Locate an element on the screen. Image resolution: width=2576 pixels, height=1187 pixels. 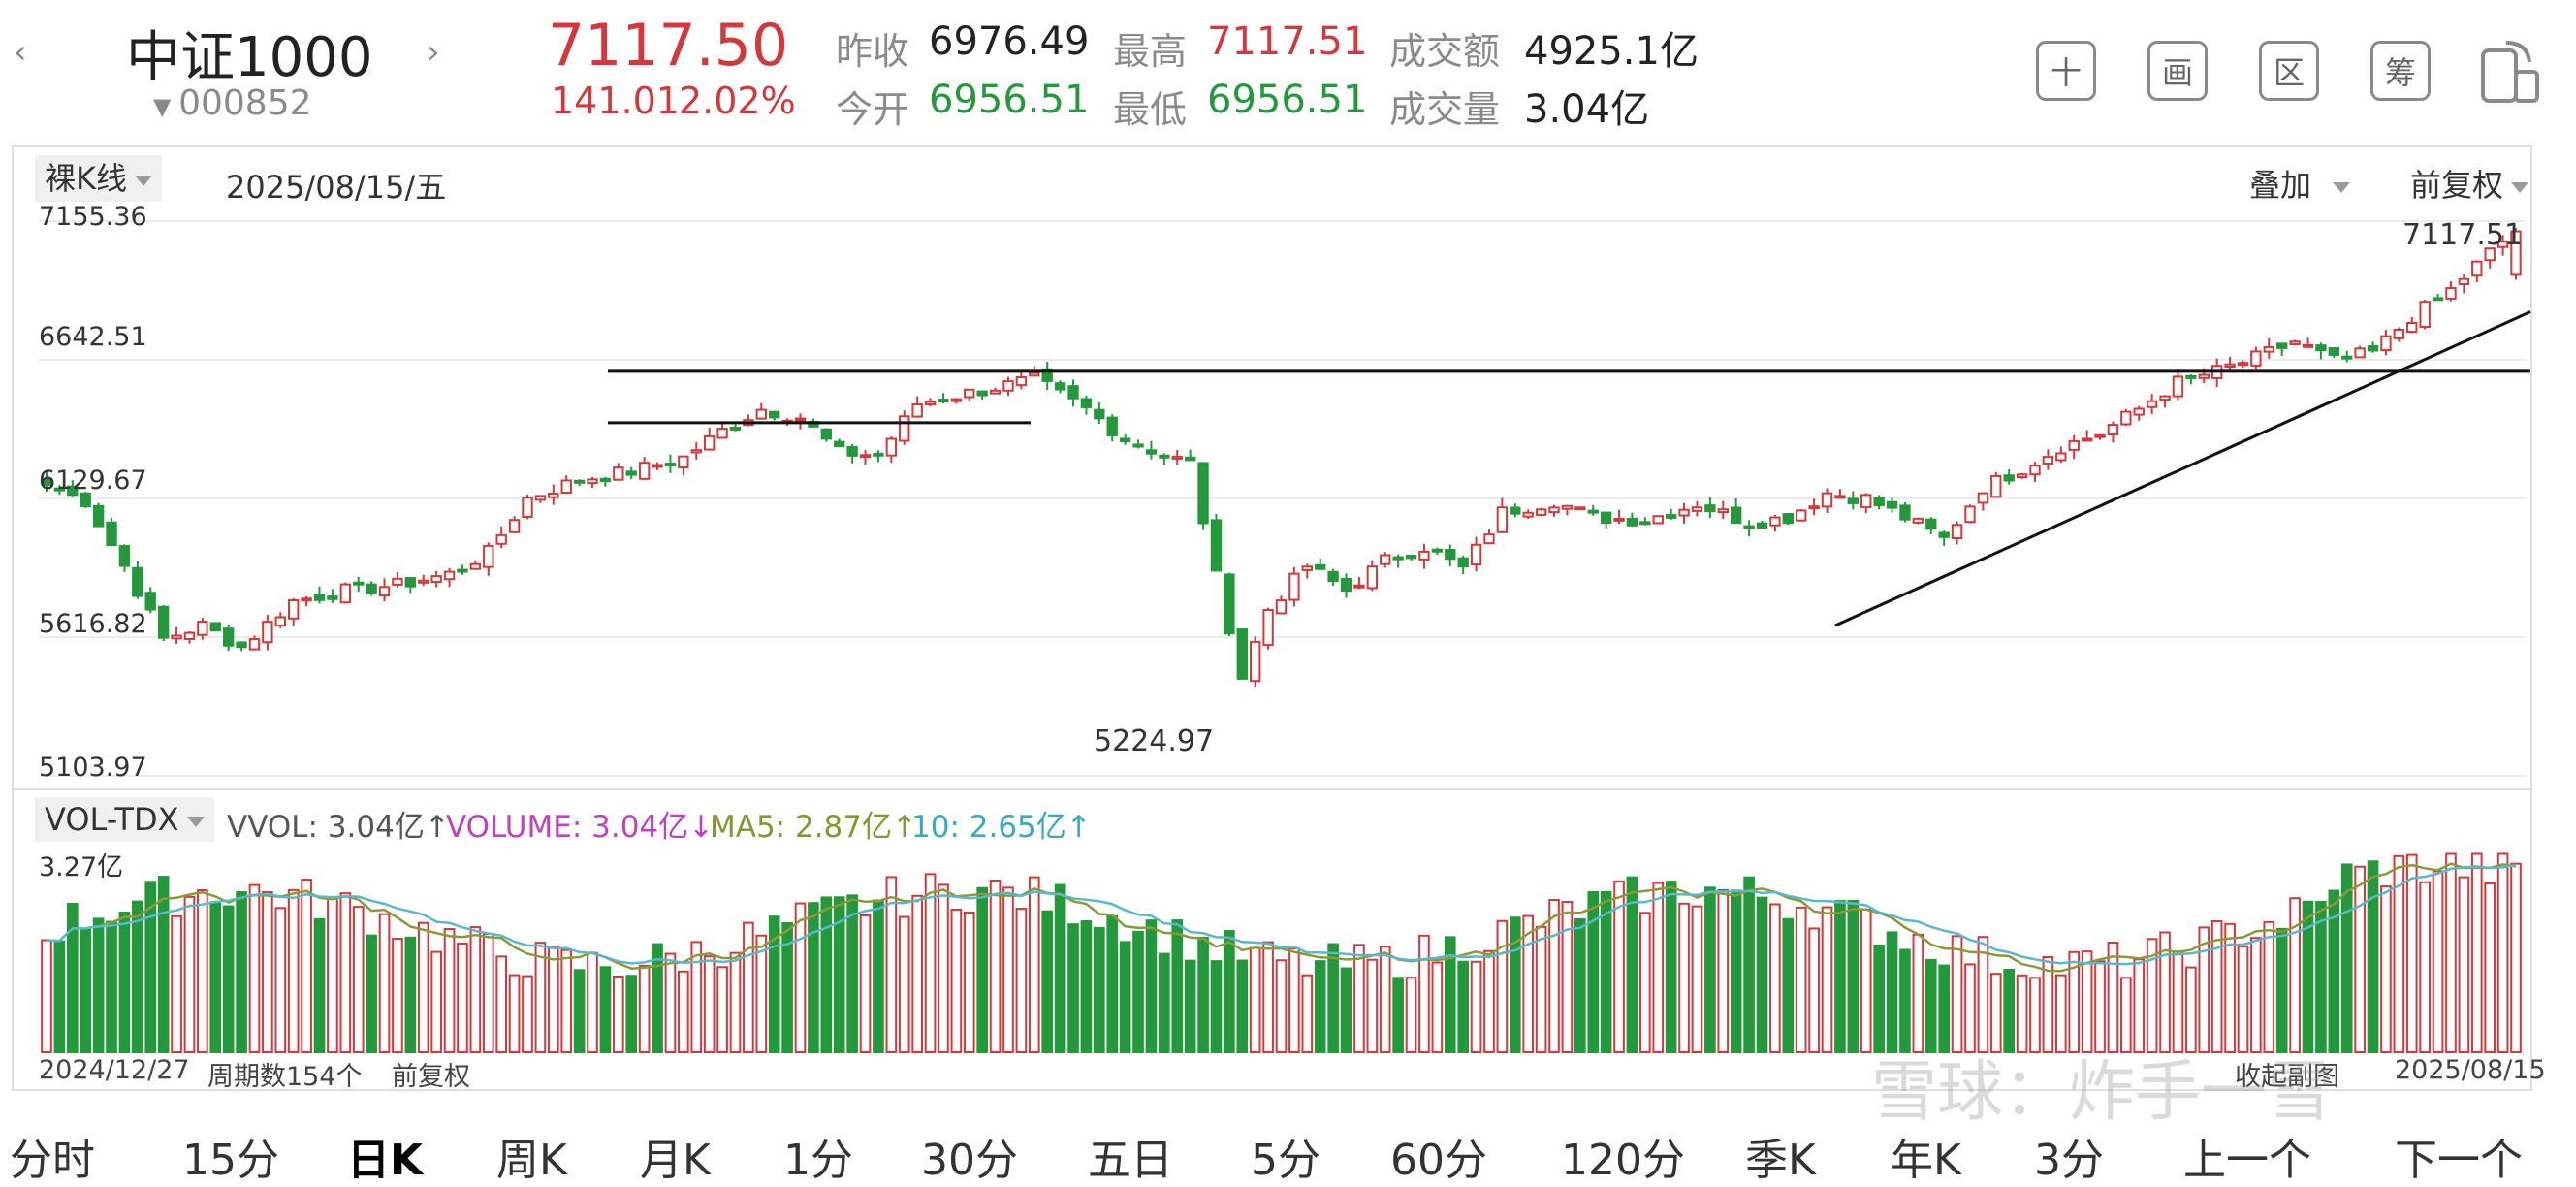
tab-10: 120分 is located at coordinates (1623, 1160).